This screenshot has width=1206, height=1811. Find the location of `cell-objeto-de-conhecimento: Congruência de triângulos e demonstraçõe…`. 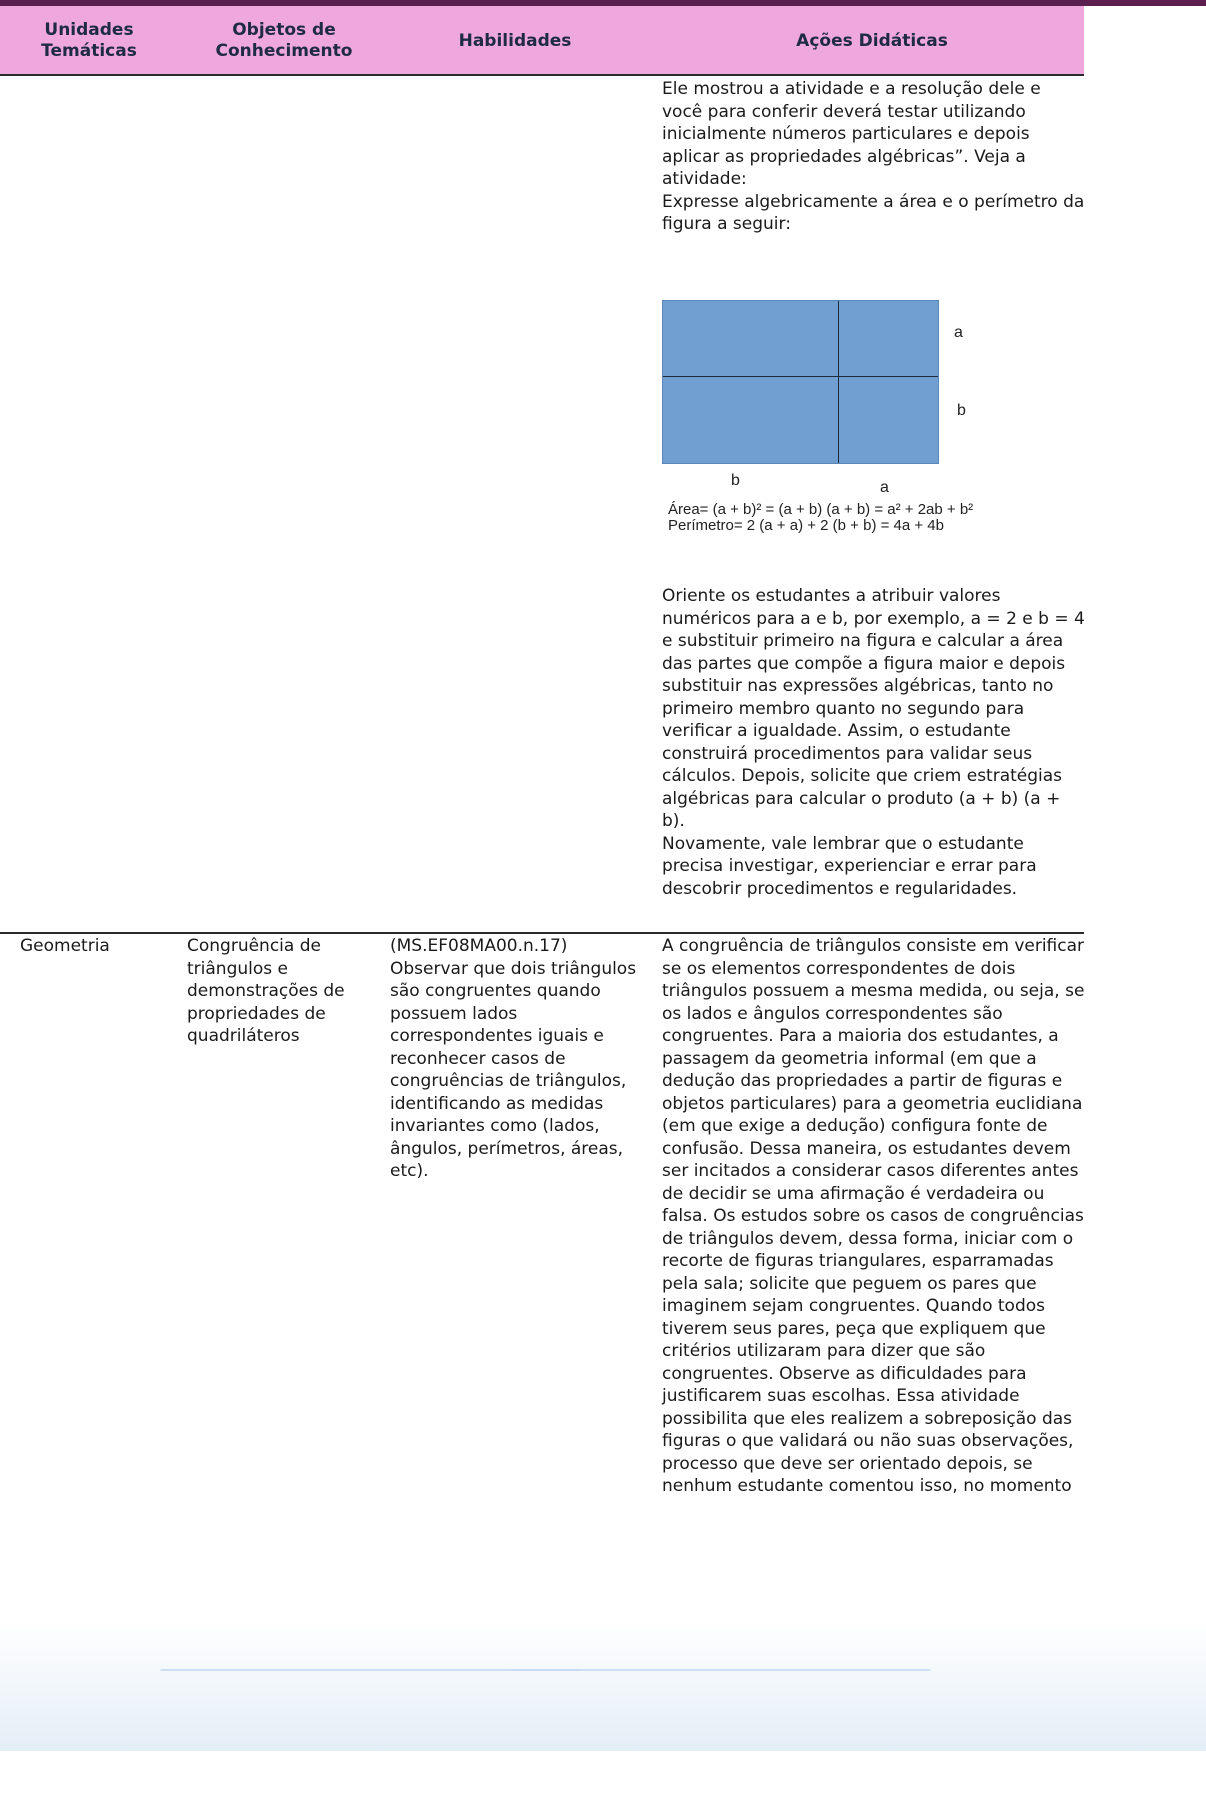

cell-objeto-de-conhecimento: Congruência de triângulos e demonstraçõe… is located at coordinates (266, 991).